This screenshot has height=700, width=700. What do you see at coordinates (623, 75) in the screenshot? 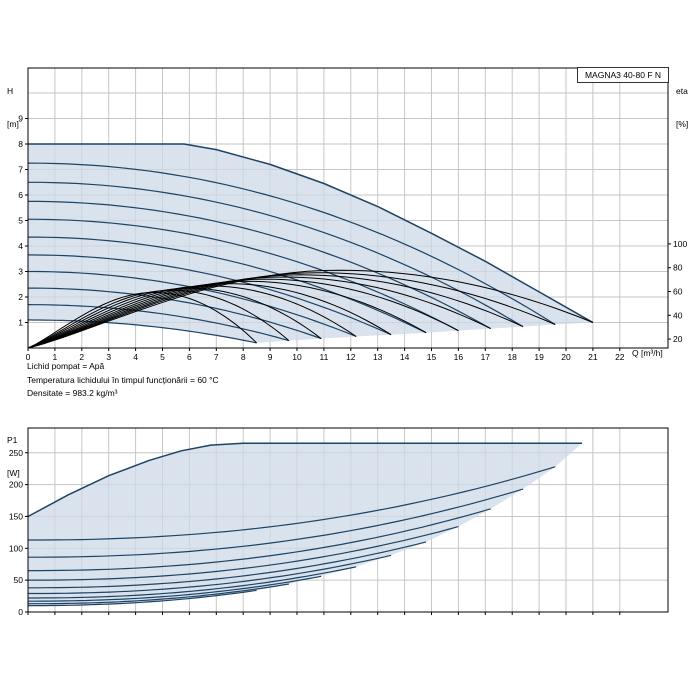
I see `pump-model-box: MAGNA3 40-80 F N` at bounding box center [623, 75].